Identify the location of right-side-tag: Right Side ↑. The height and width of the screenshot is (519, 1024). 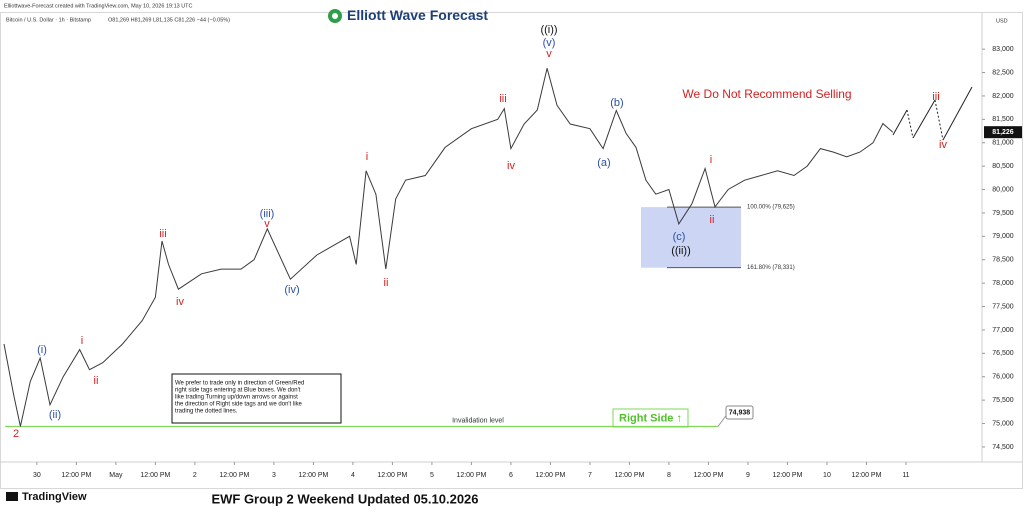
(650, 418).